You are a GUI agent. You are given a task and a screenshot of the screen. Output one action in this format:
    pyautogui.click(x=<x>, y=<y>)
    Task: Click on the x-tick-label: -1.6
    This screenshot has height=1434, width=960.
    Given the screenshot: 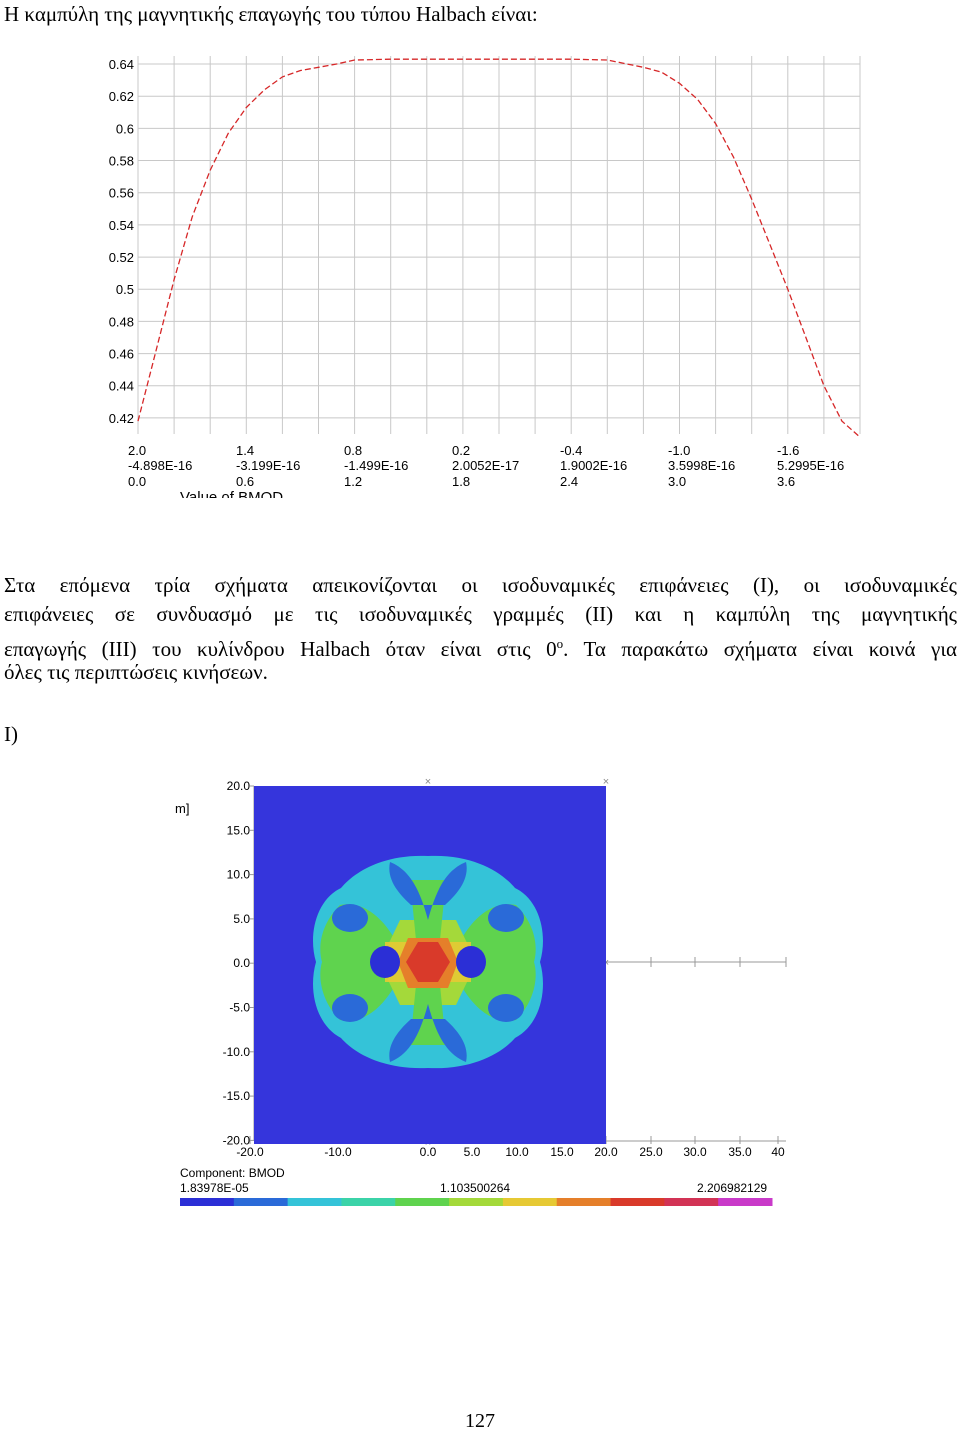 What is the action you would take?
    pyautogui.click(x=788, y=450)
    